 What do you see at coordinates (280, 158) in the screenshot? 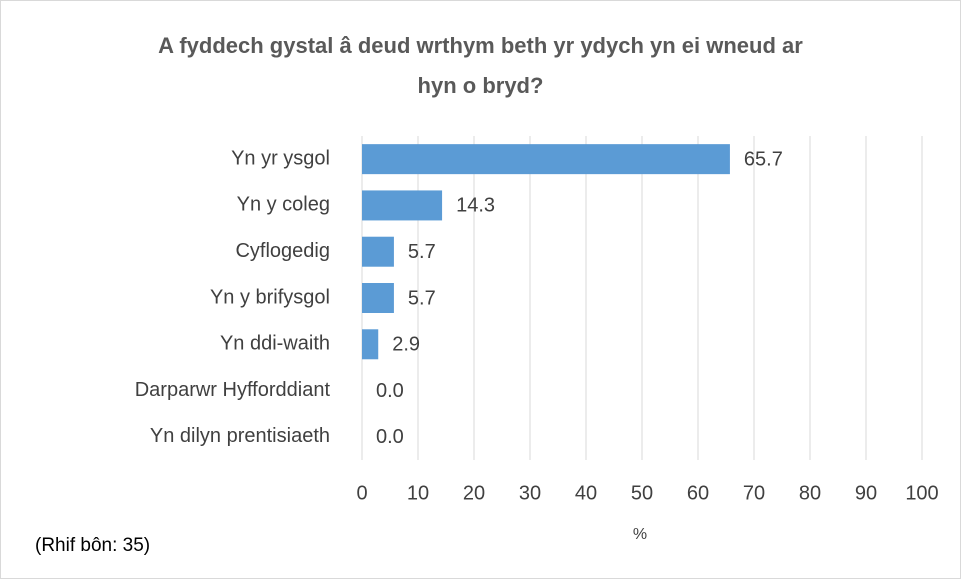
I see `y-tick-label: Yn yr ysgol` at bounding box center [280, 158].